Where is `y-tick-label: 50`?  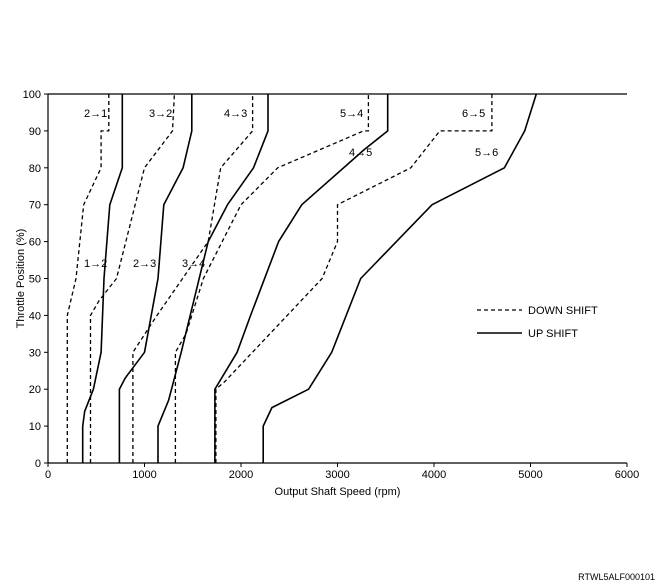
y-tick-label: 50 is located at coordinates (35, 280).